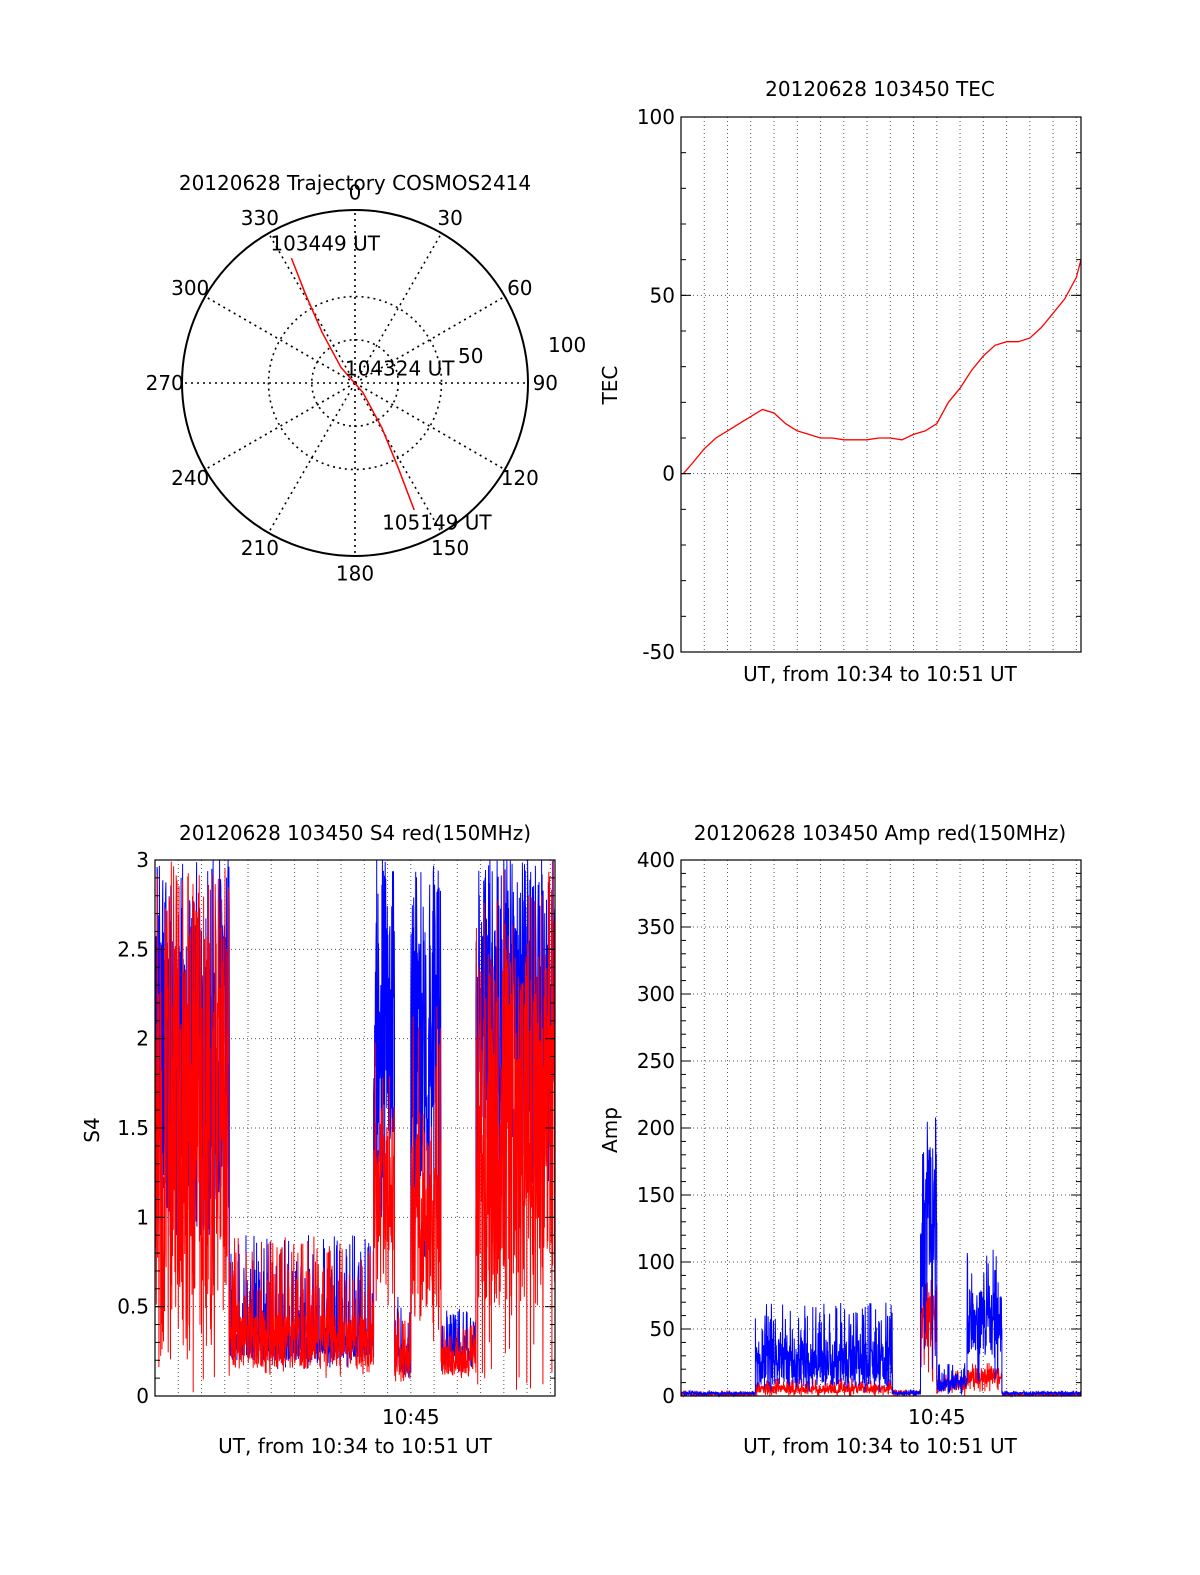 This screenshot has height=1575, width=1200. I want to click on angle-tick-label-210: 210, so click(260, 548).